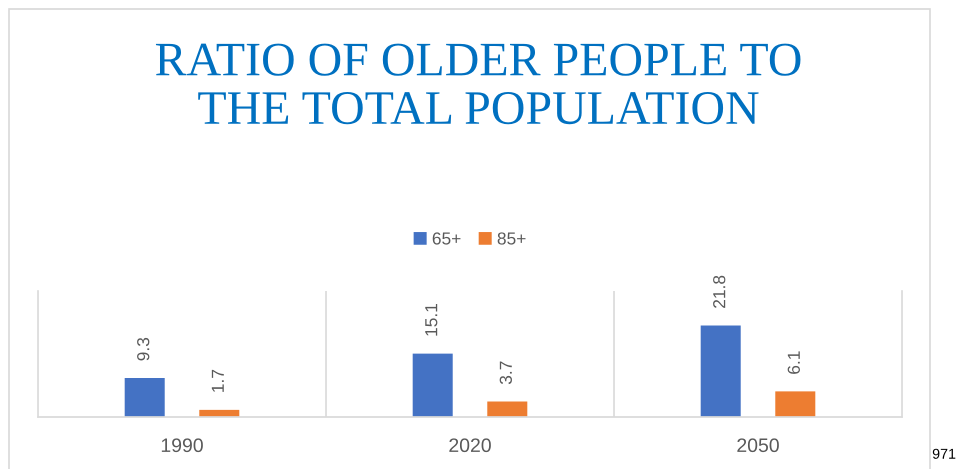 The image size is (957, 469). I want to click on text: 971, so click(944, 453).